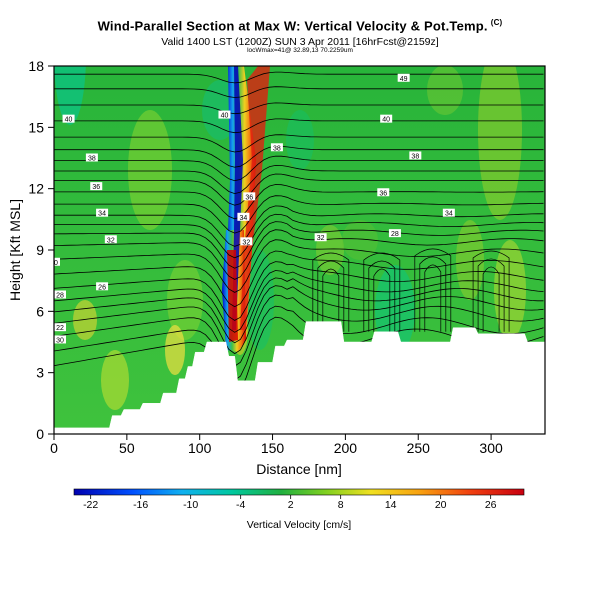  I want to click on isotherm-label-text: 30, so click(60, 340).